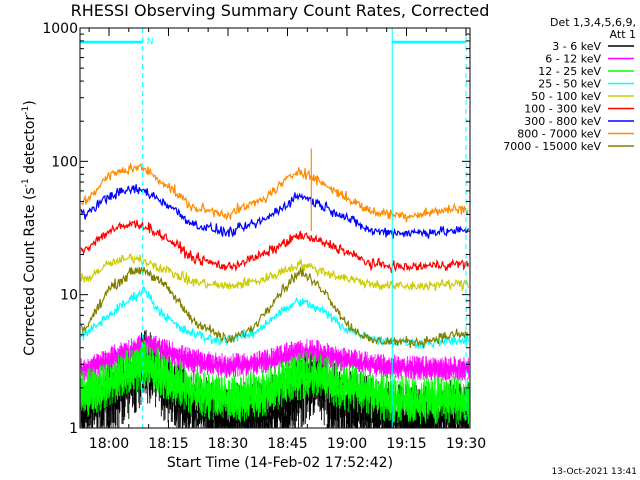 Image resolution: width=640 pixels, height=480 pixels. What do you see at coordinates (168, 444) in the screenshot?
I see `x-tick-label: 18:15` at bounding box center [168, 444].